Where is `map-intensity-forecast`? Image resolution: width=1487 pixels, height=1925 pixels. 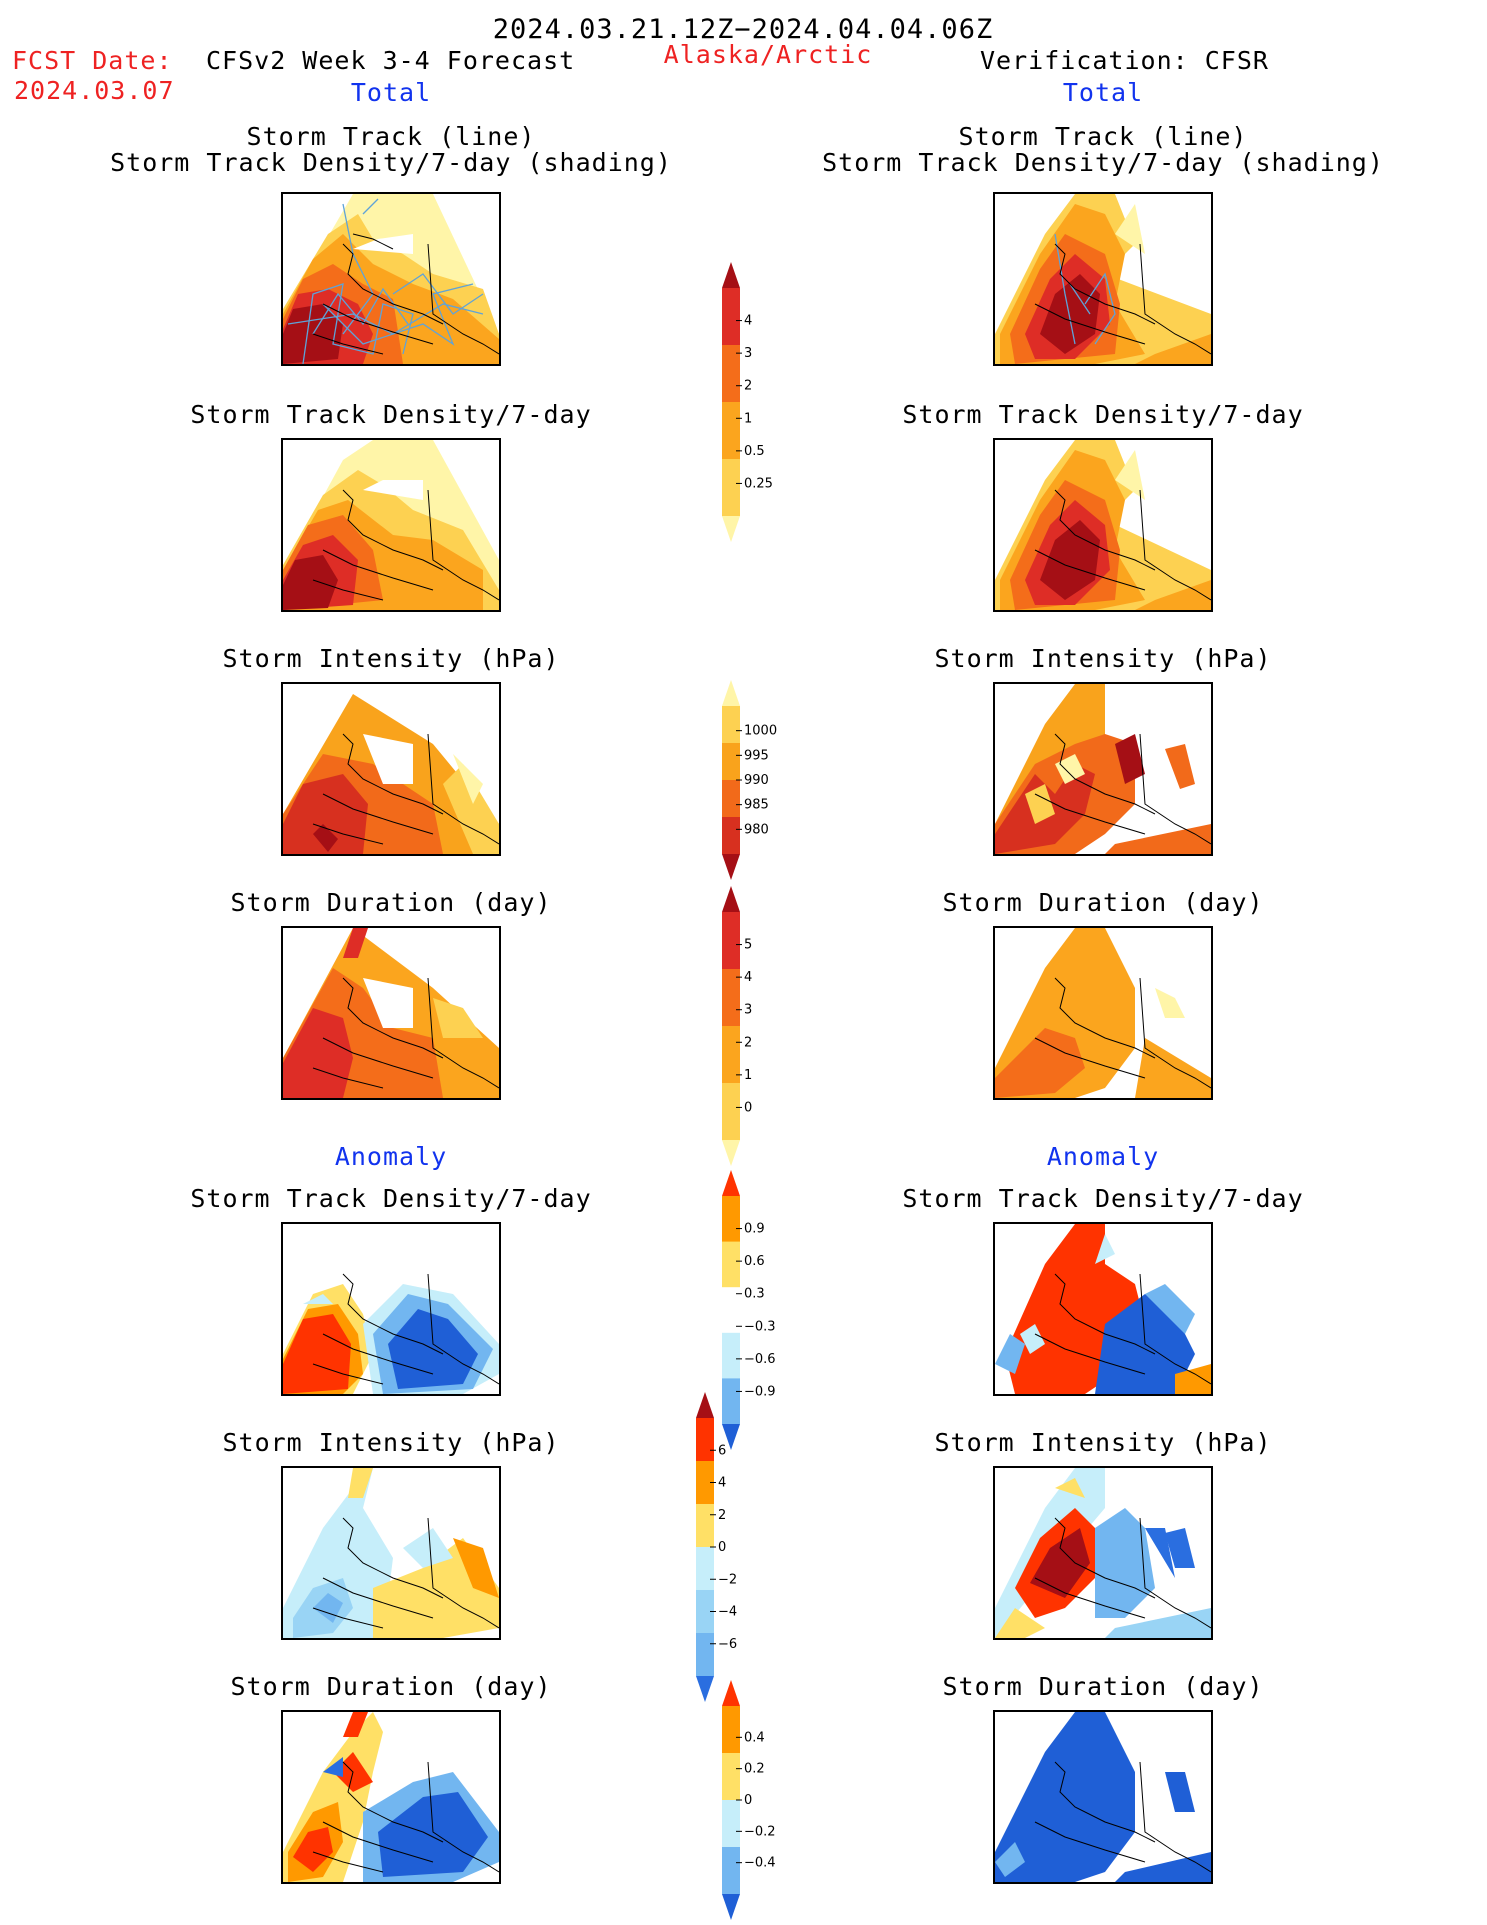
map-intensity-forecast is located at coordinates (391, 769).